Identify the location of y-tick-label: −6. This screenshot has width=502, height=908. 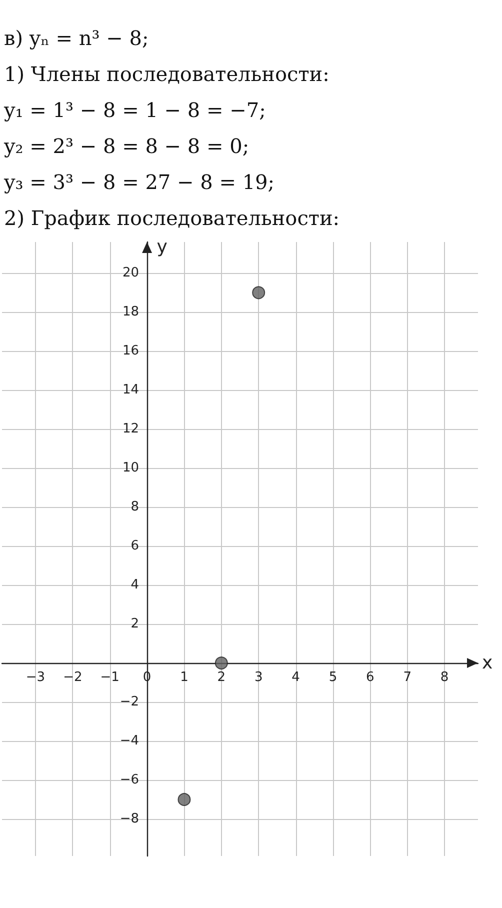
(130, 780).